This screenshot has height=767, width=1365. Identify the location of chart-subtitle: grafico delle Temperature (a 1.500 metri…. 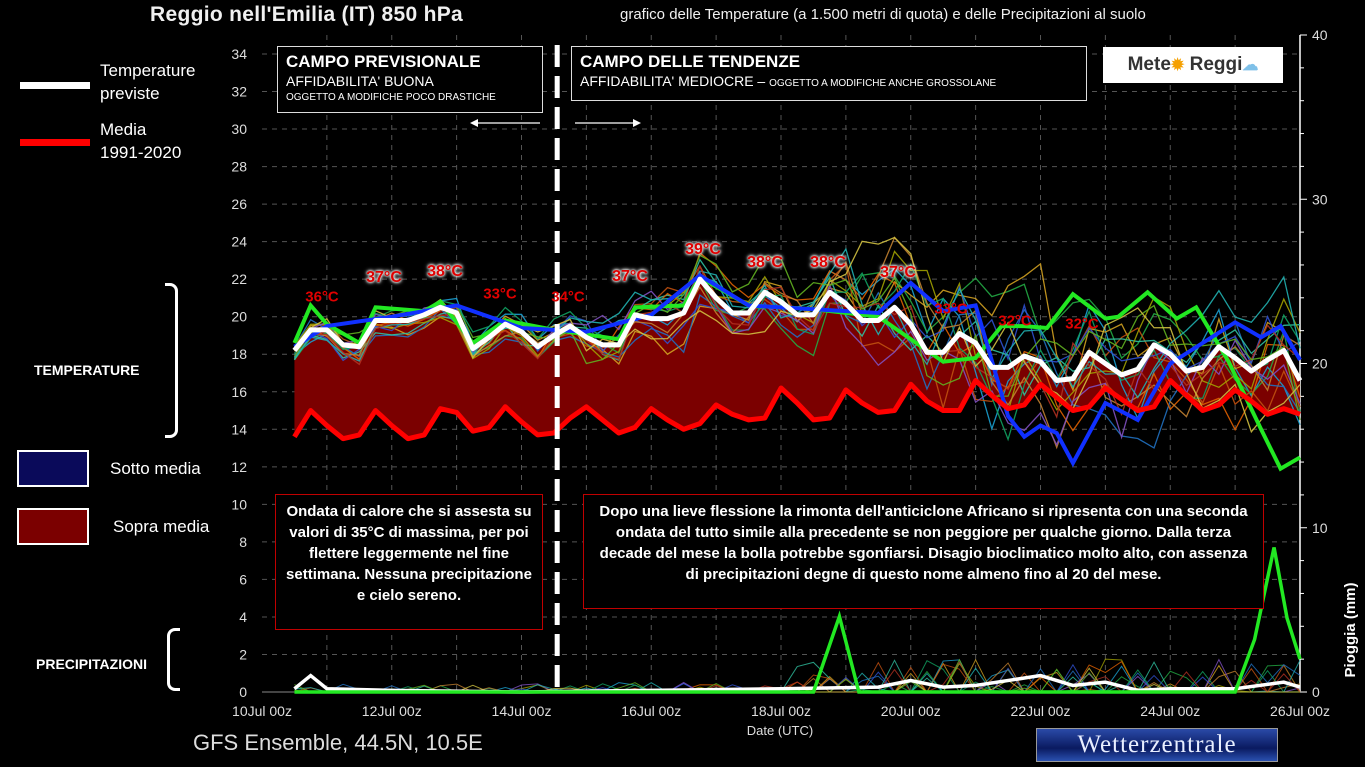
(883, 14).